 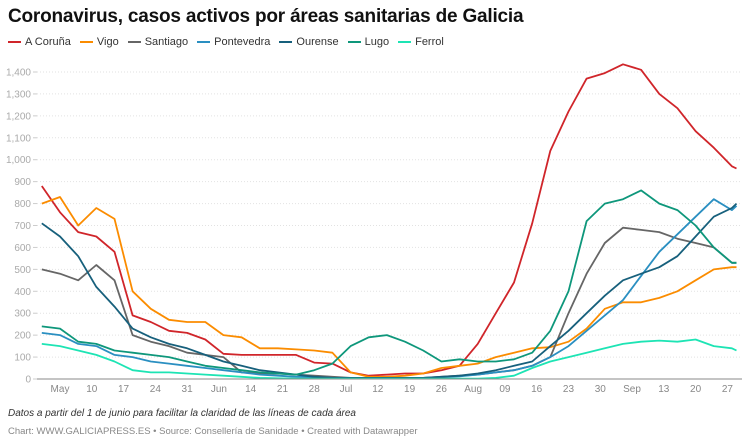 What do you see at coordinates (22, 336) in the screenshot?
I see `y-tick-label: 200` at bounding box center [22, 336].